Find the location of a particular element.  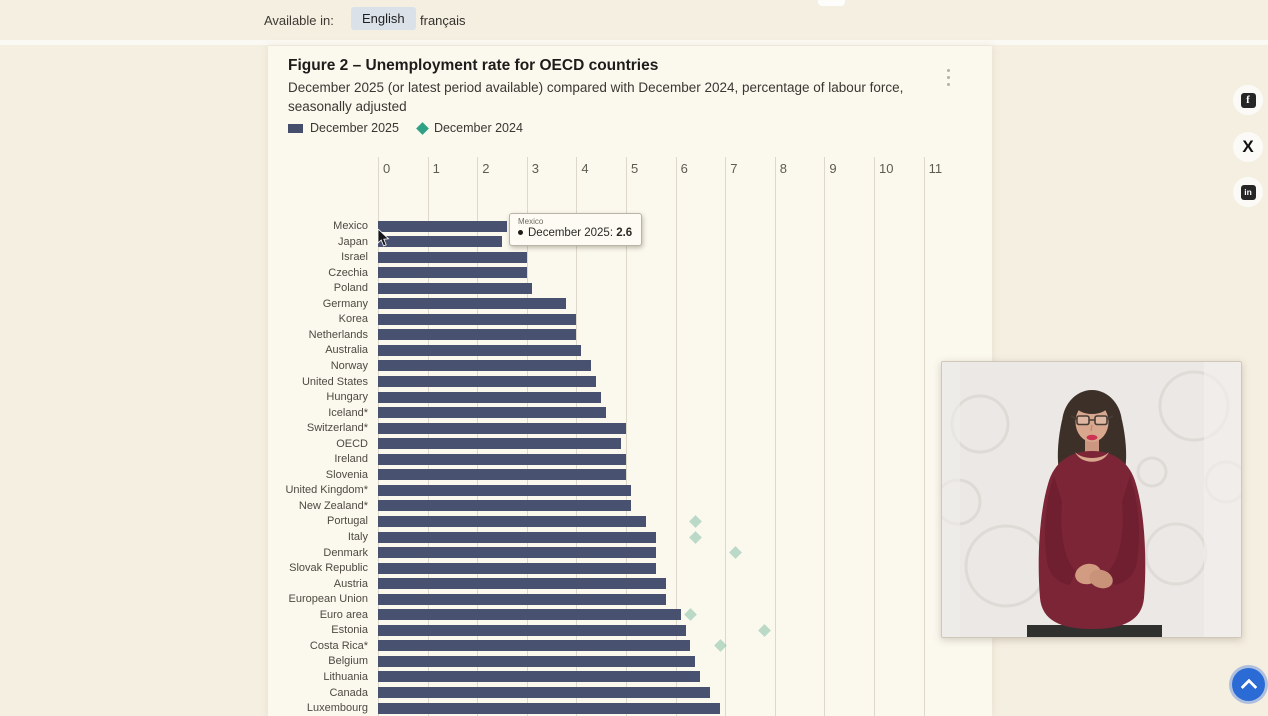

category-label-luxembourg: Luxembourg is located at coordinates (337, 708).